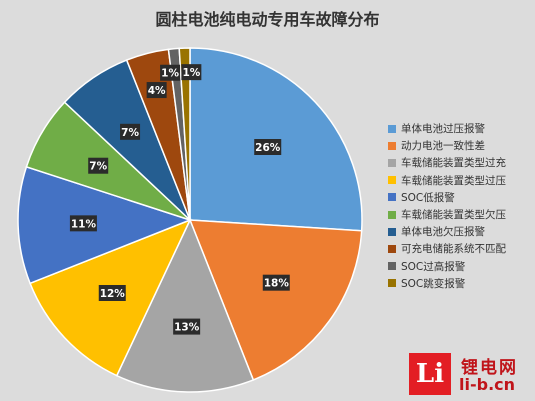 The width and height of the screenshot is (535, 401). Describe the element at coordinates (453, 215) in the screenshot. I see `legend-label: 车载储能装置类型欠压` at that location.